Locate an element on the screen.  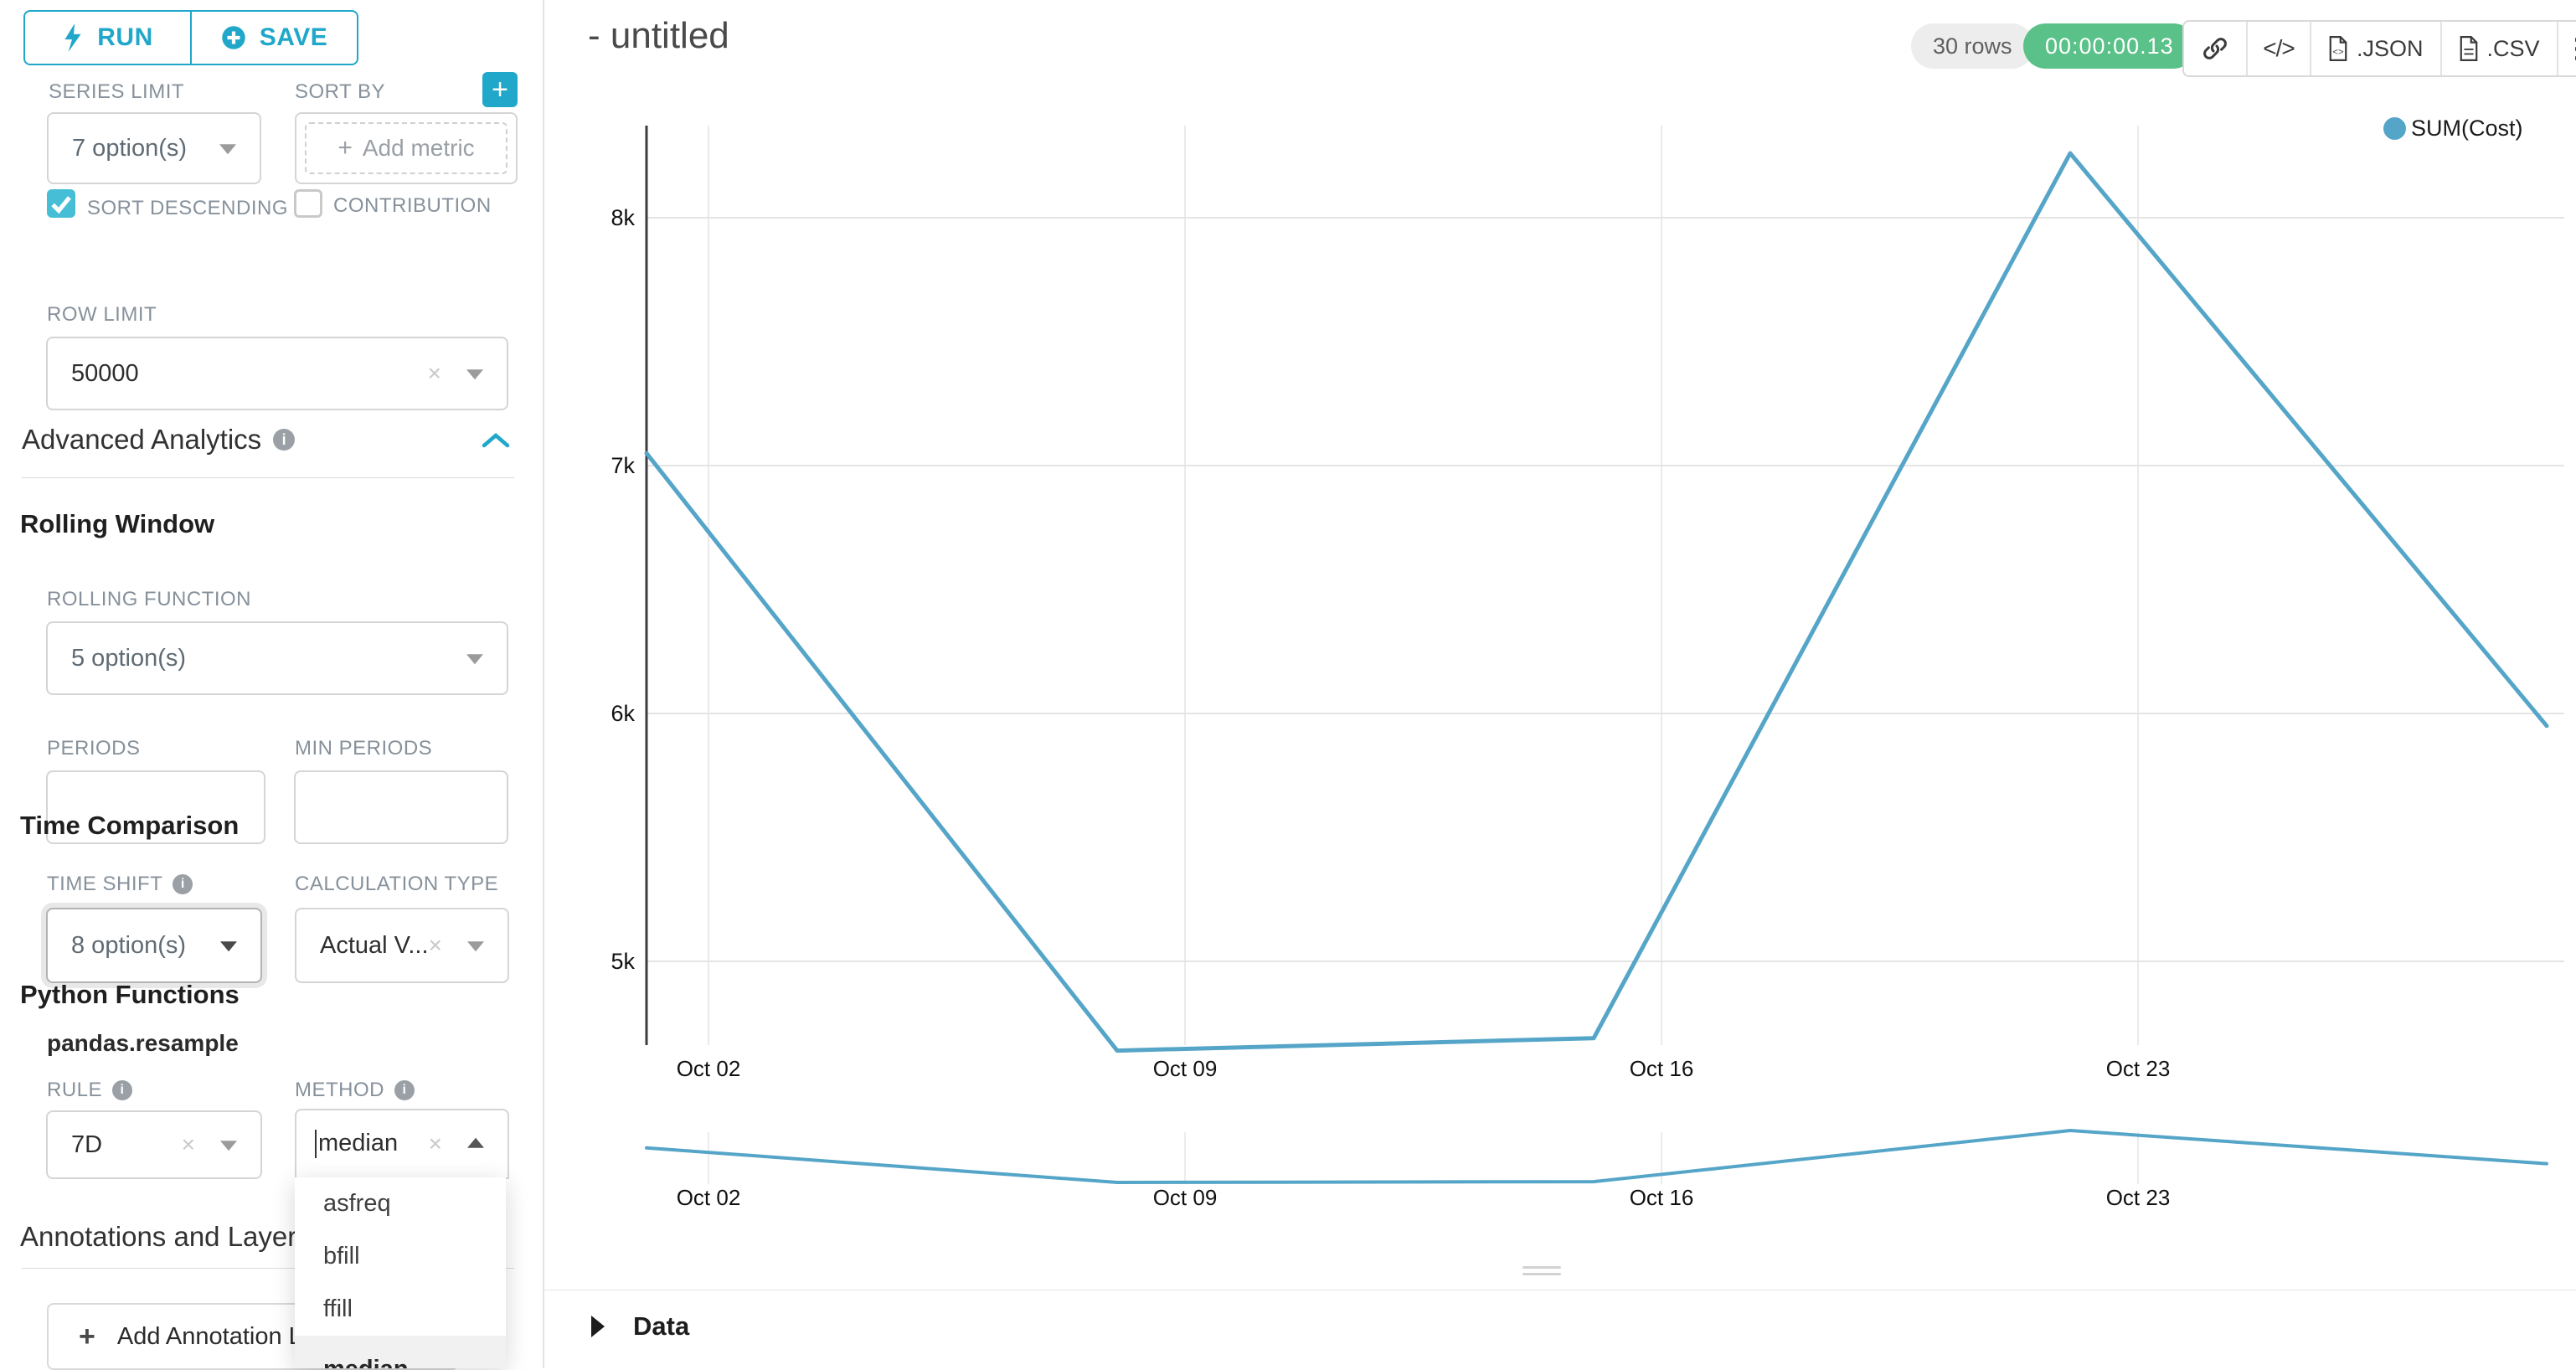
series-limit-select: 7 option(s) is located at coordinates (154, 148).